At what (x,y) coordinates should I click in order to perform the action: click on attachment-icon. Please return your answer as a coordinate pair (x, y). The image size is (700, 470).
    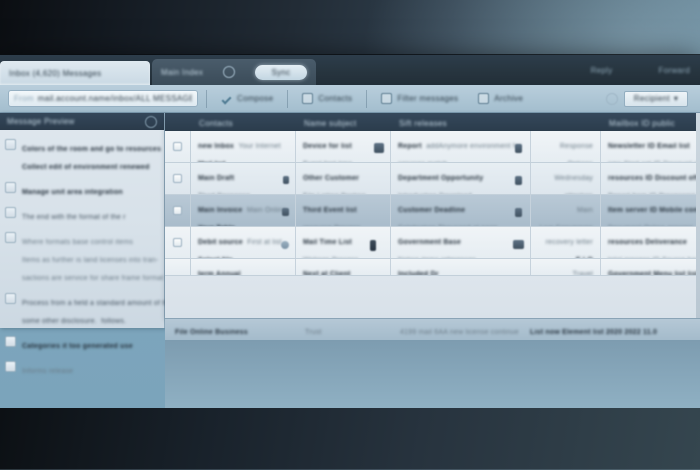
    Looking at the image, I should click on (379, 148).